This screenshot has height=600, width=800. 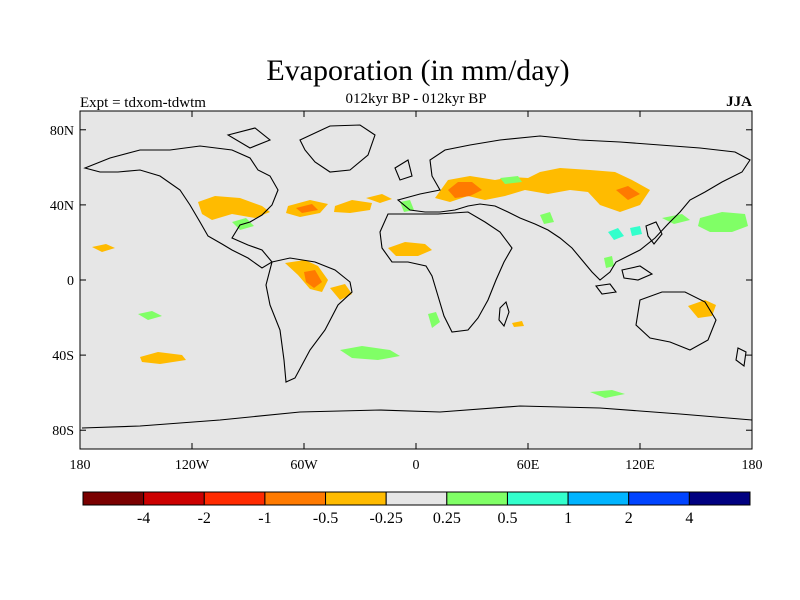 I want to click on lat-tick-label: 80S, so click(x=63, y=431).